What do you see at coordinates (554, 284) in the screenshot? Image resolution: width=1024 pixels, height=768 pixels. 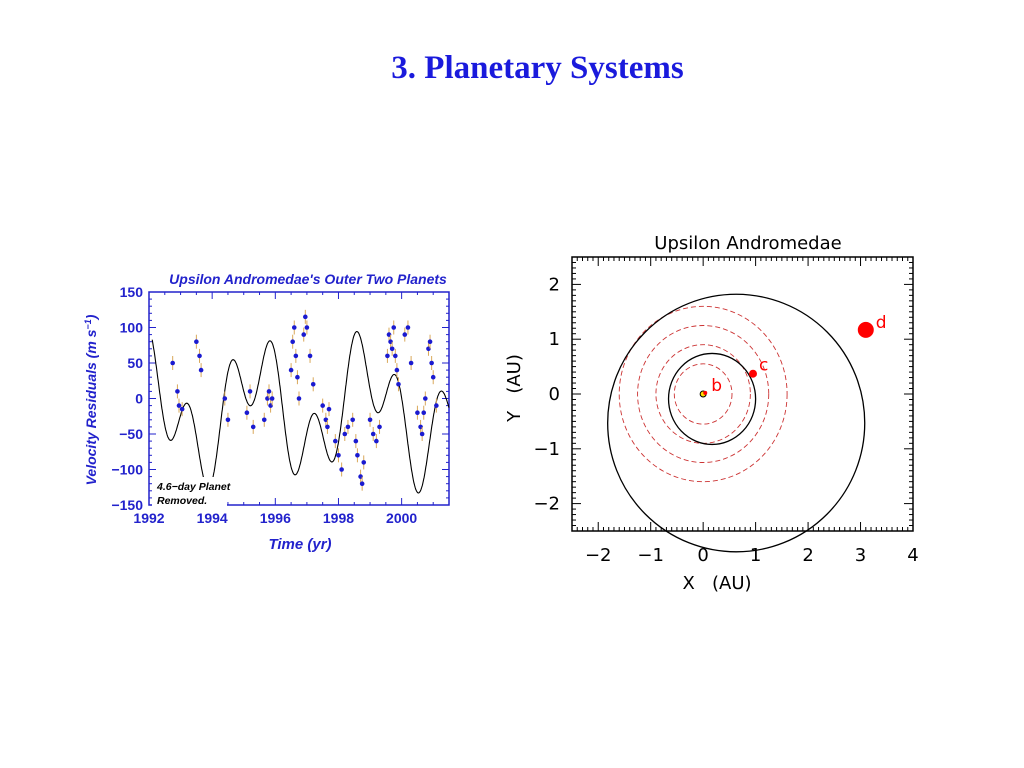 I see `right-y-tick-label: 2` at bounding box center [554, 284].